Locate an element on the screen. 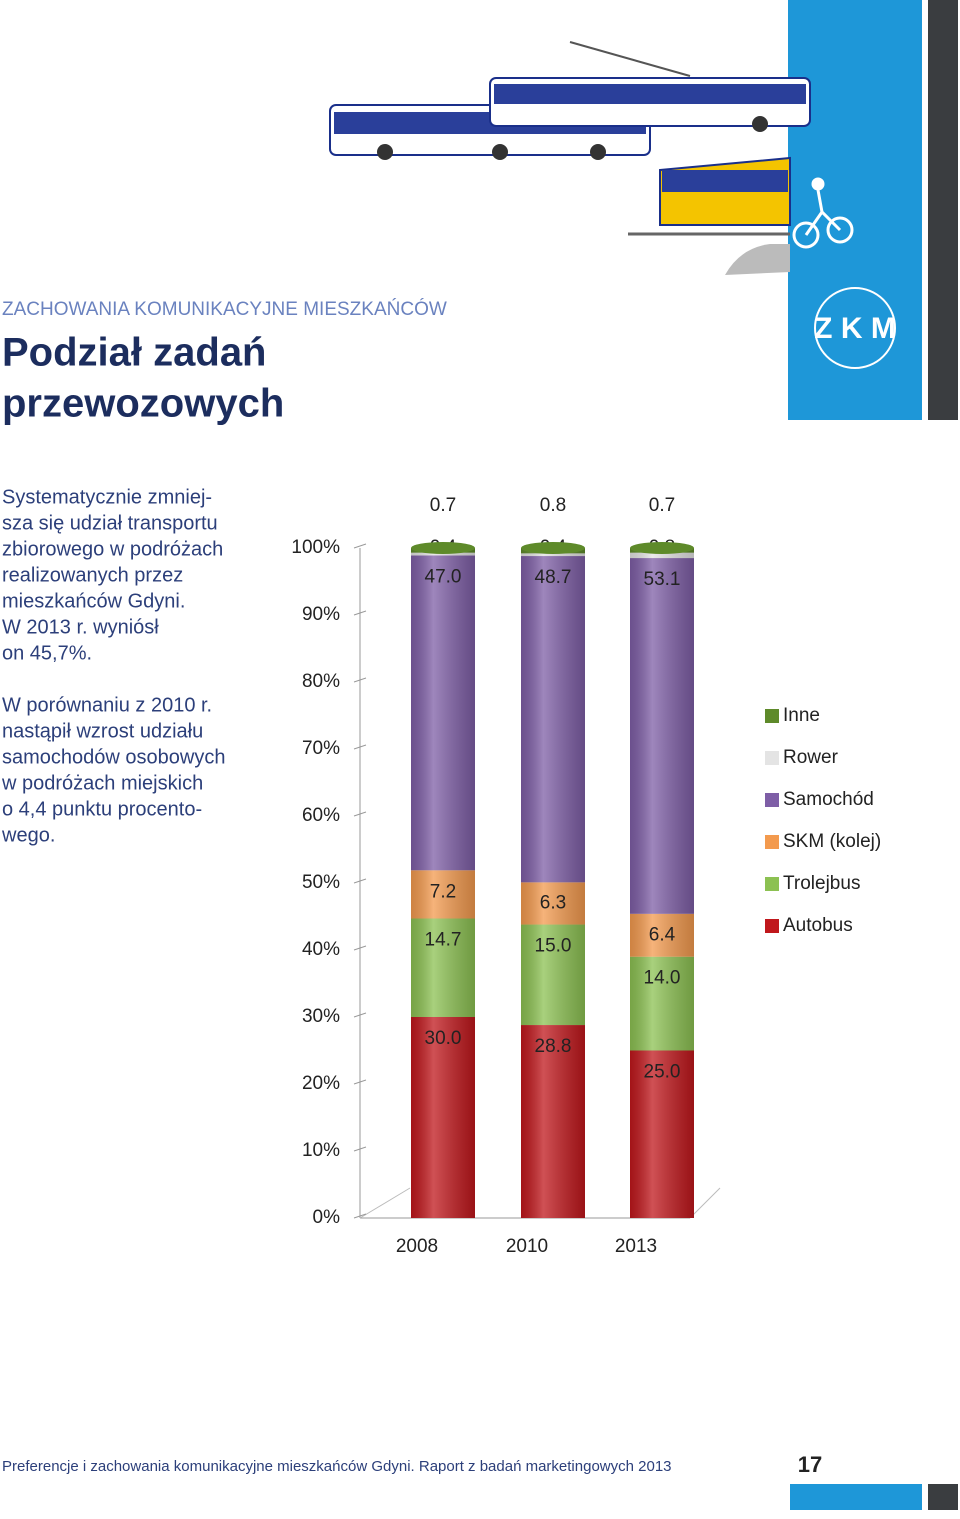 Image resolution: width=960 pixels, height=1519 pixels. illustration is located at coordinates (570, 158).